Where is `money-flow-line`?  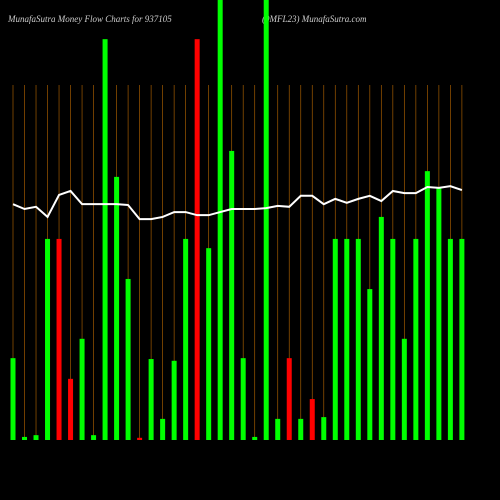
money-flow-line is located at coordinates (237, 203).